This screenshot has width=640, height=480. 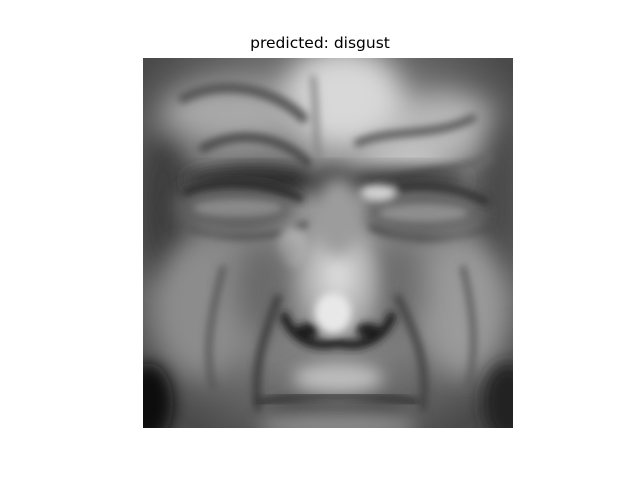 I want to click on figure-title: predicted: disgust, so click(x=320, y=43).